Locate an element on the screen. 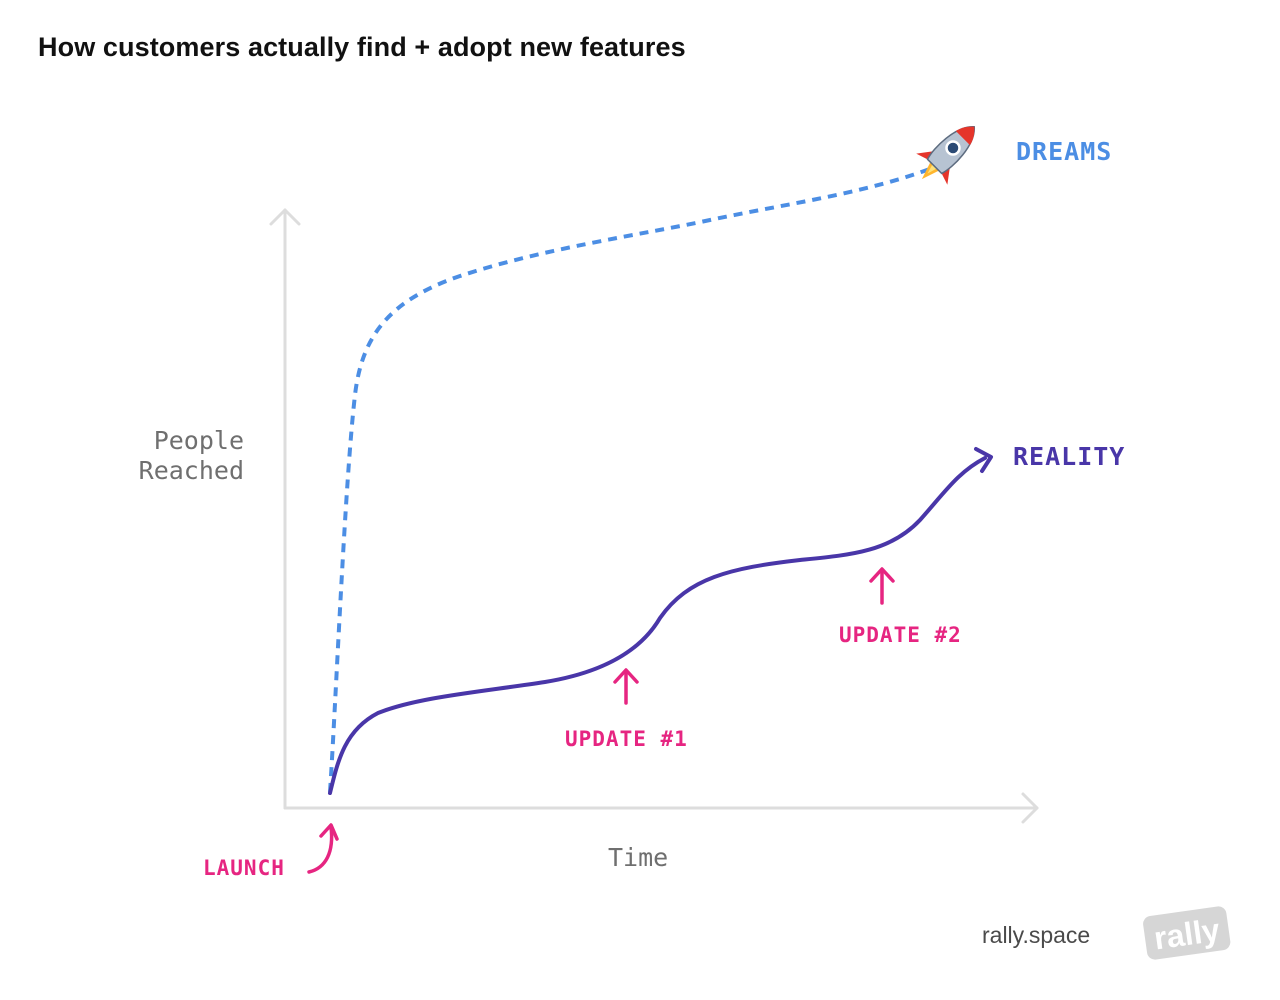  rocket-icon is located at coordinates (945, 155).